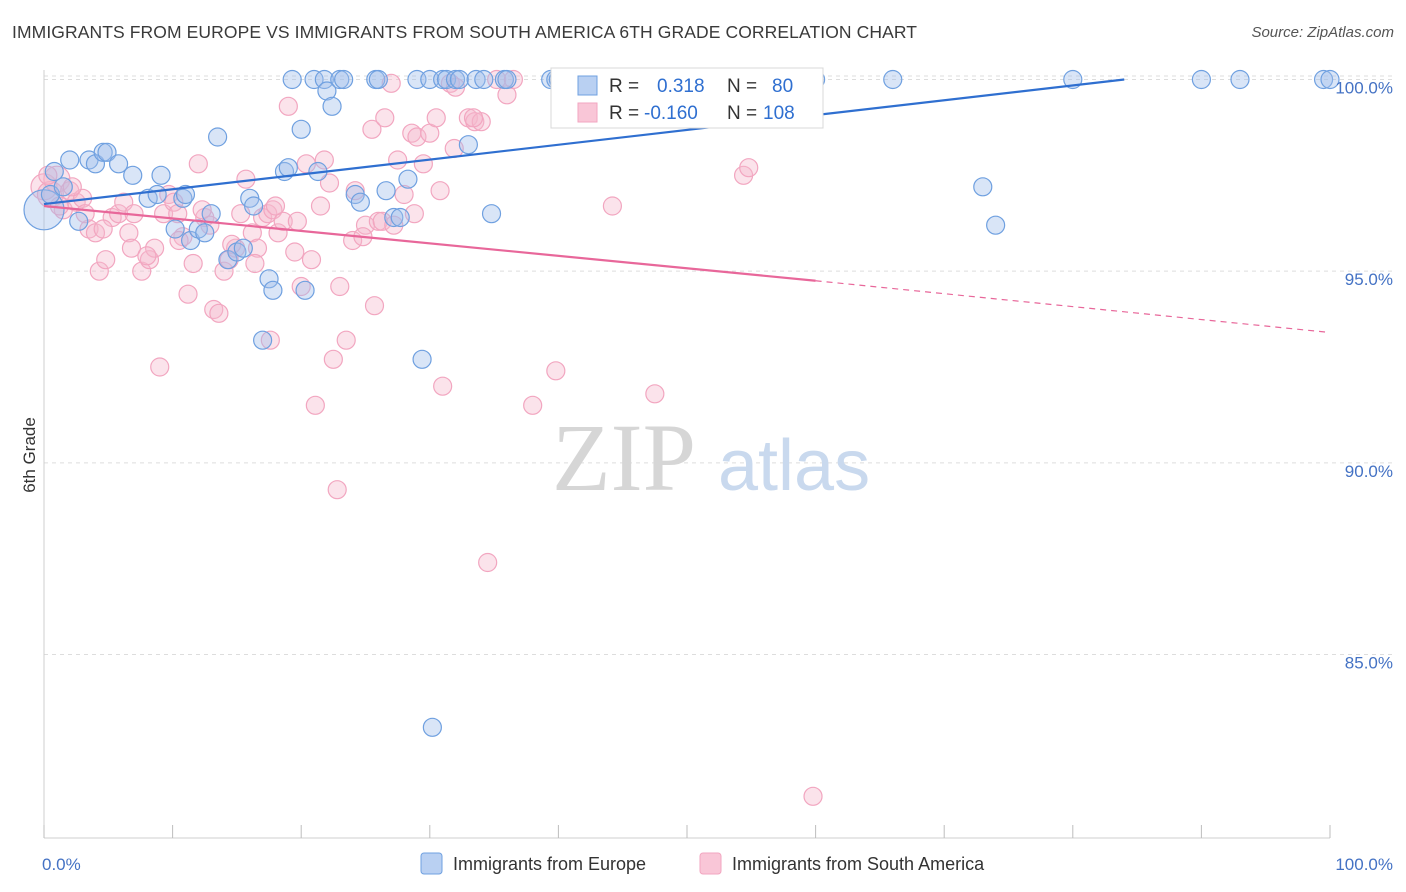 The width and height of the screenshot is (1406, 892). What do you see at coordinates (782, 86) in the screenshot?
I see `stats-europe-n-value: 80` at bounding box center [782, 86].